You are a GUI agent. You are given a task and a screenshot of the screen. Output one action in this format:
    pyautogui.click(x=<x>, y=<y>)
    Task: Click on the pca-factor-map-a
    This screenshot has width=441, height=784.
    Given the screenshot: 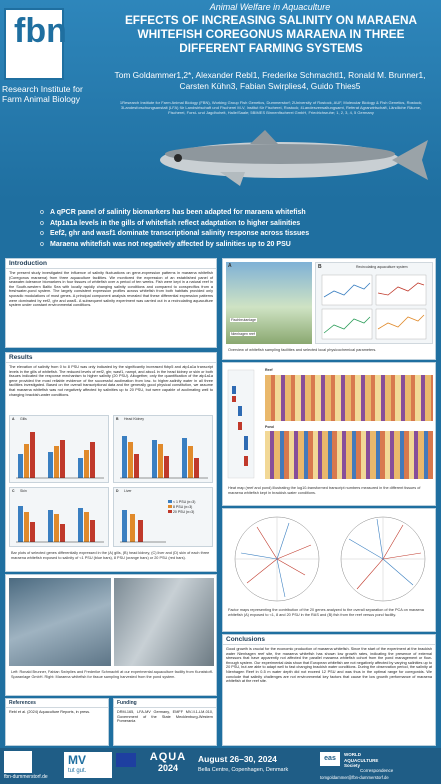 What is the action you would take?
    pyautogui.click(x=277, y=559)
    